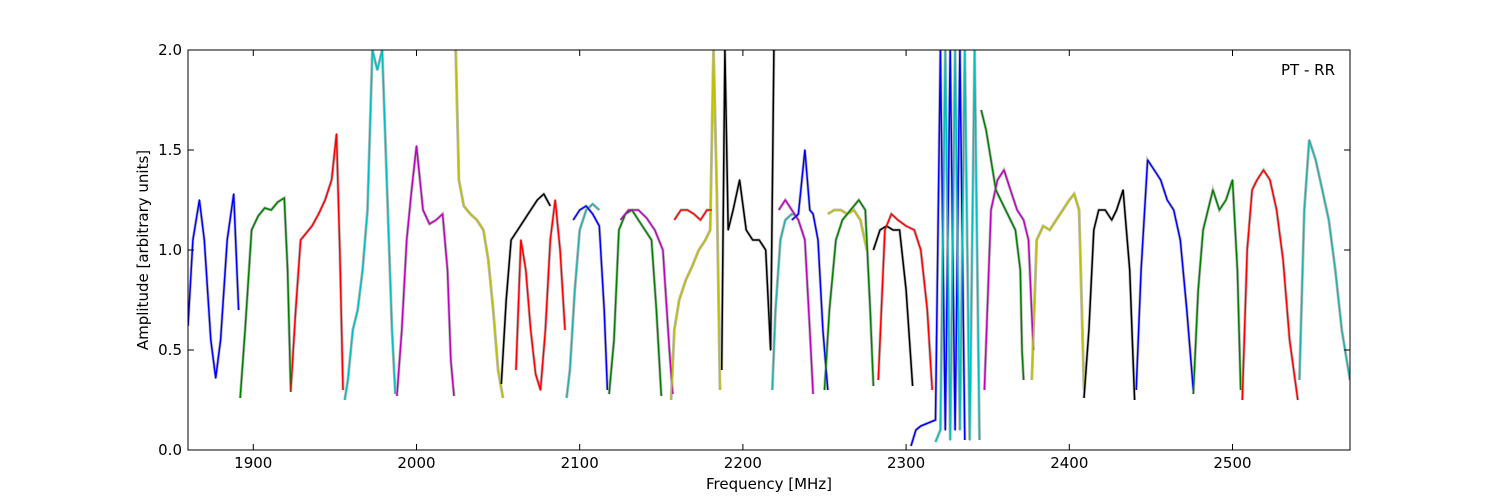  I want to click on x-tick-label: 2200, so click(743, 463).